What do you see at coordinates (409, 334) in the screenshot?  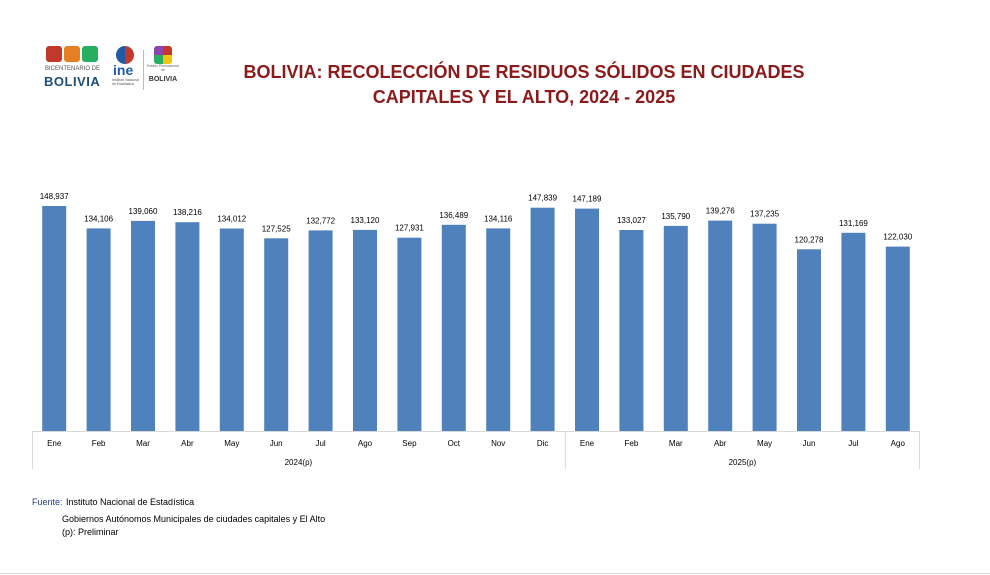 I see `bar-2024(p)-Sep` at bounding box center [409, 334].